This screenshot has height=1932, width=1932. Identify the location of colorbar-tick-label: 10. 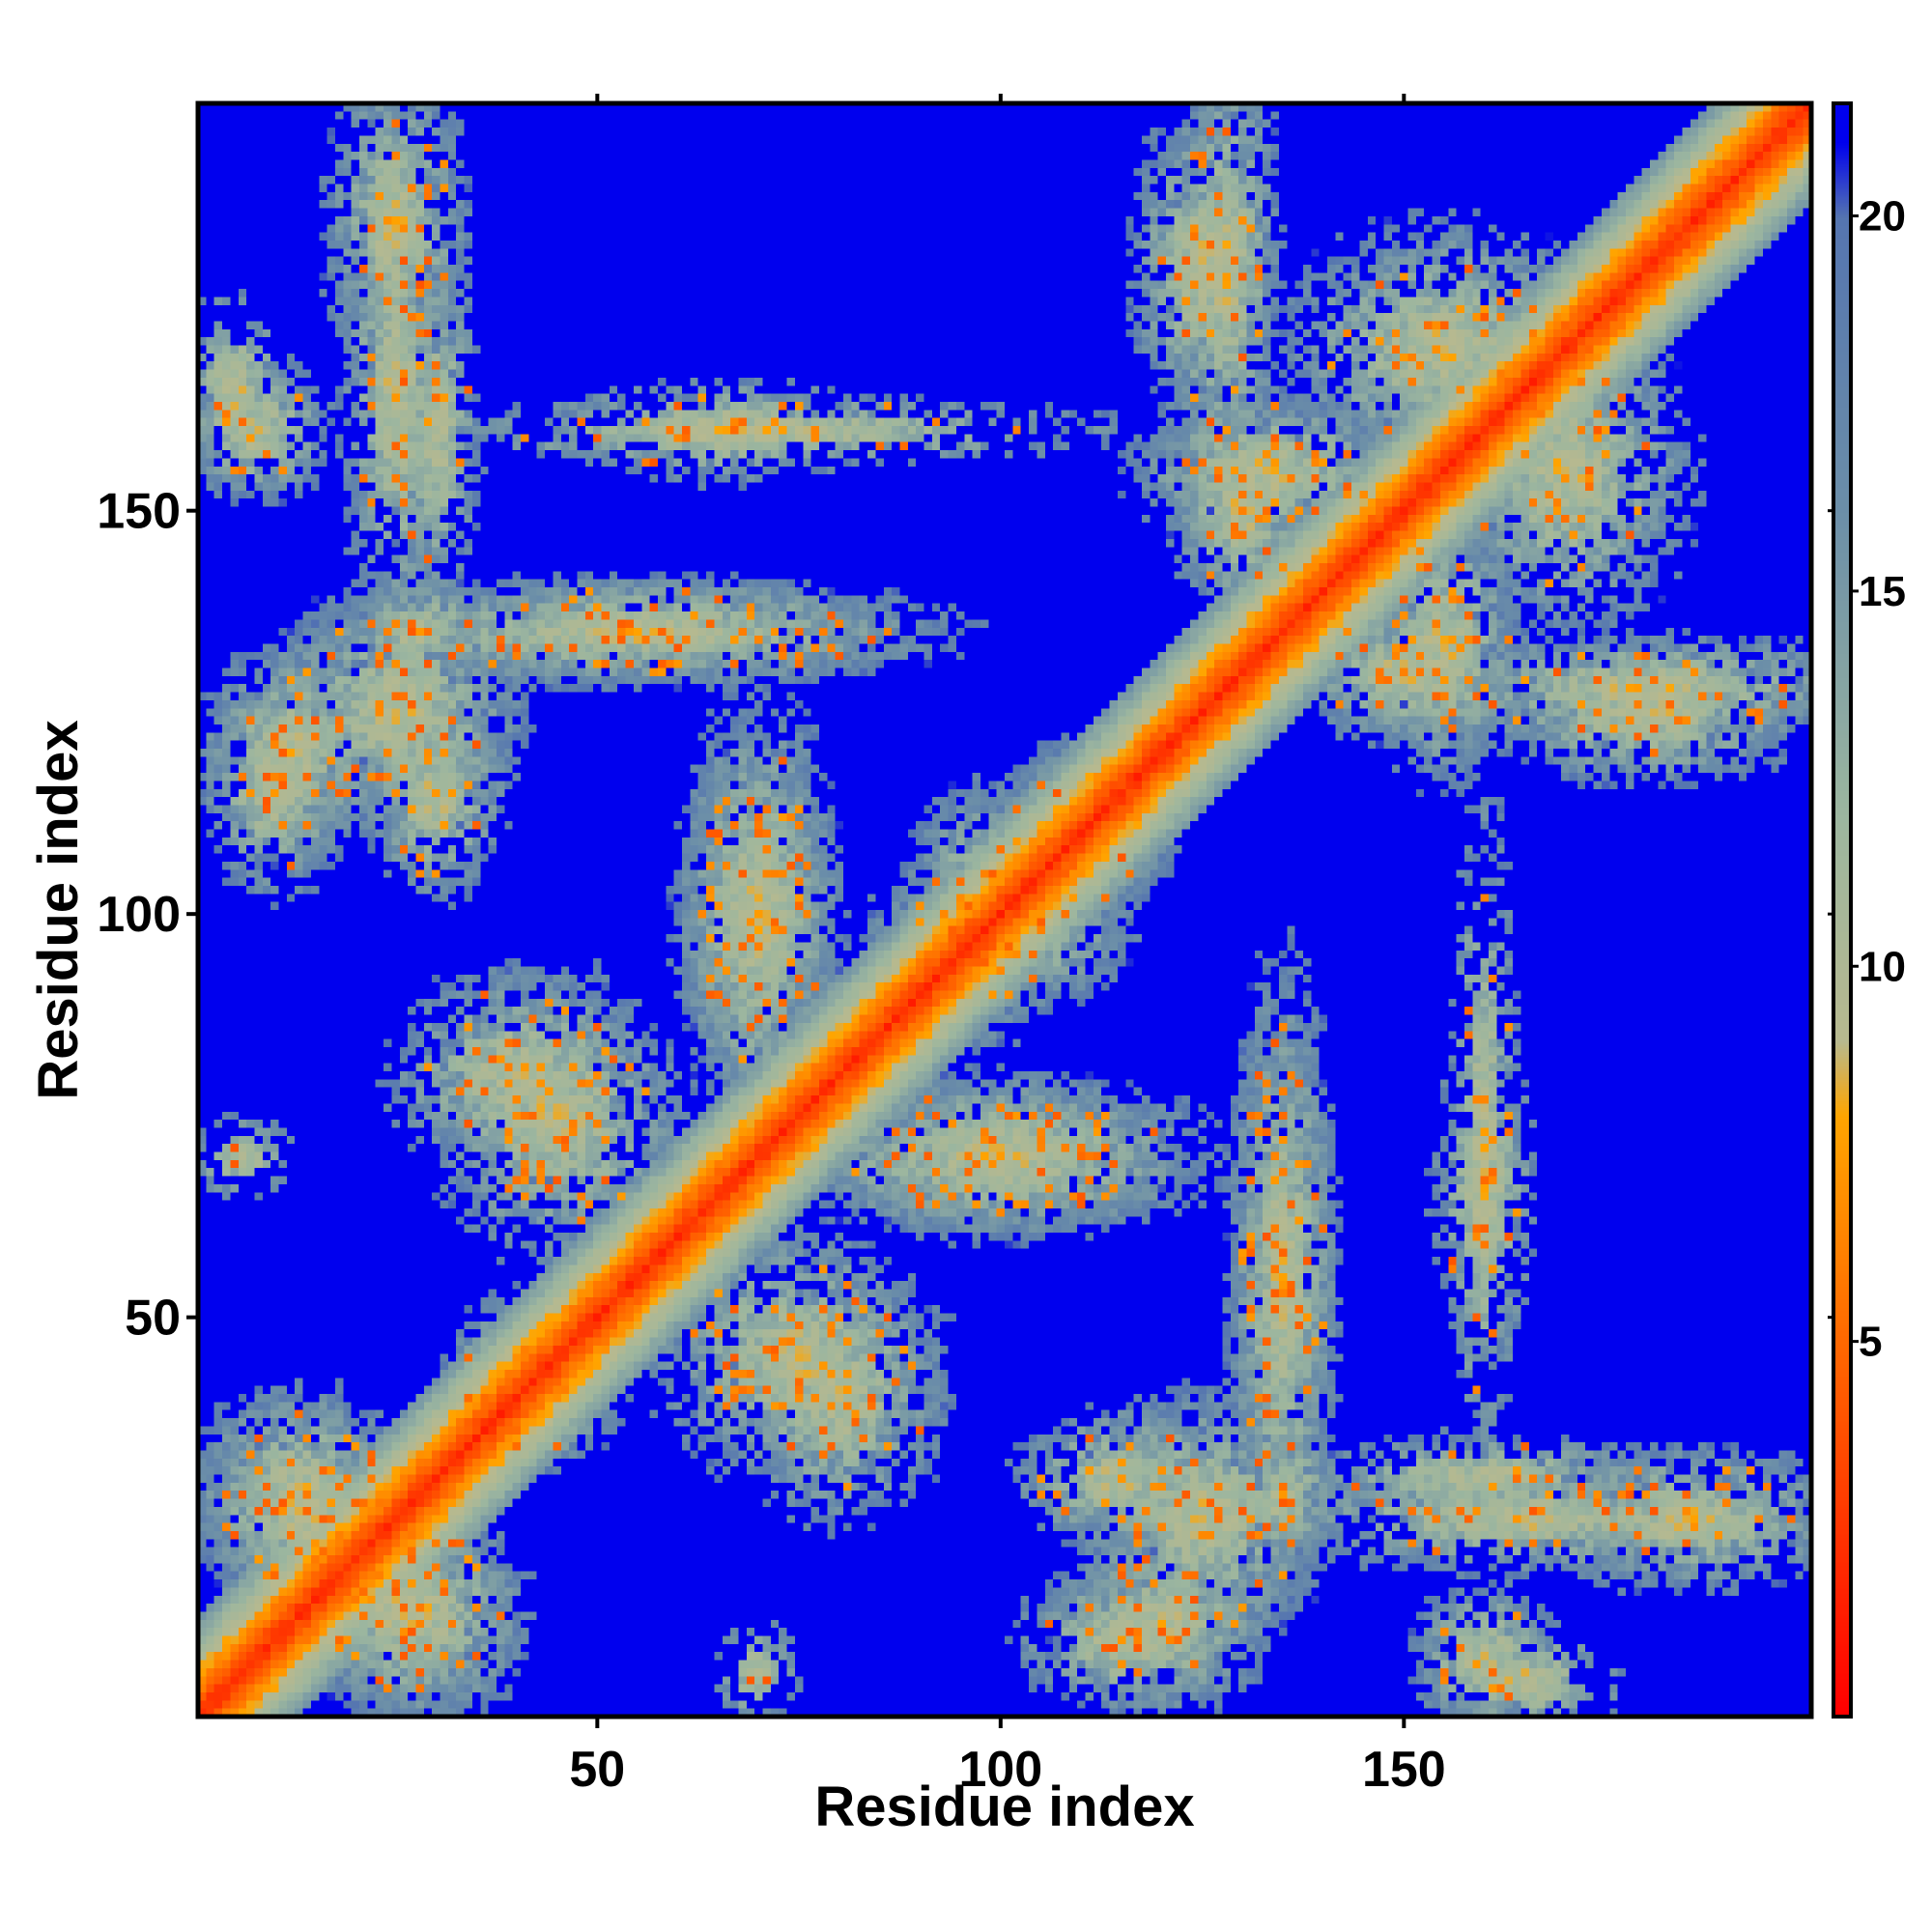
(1882, 966).